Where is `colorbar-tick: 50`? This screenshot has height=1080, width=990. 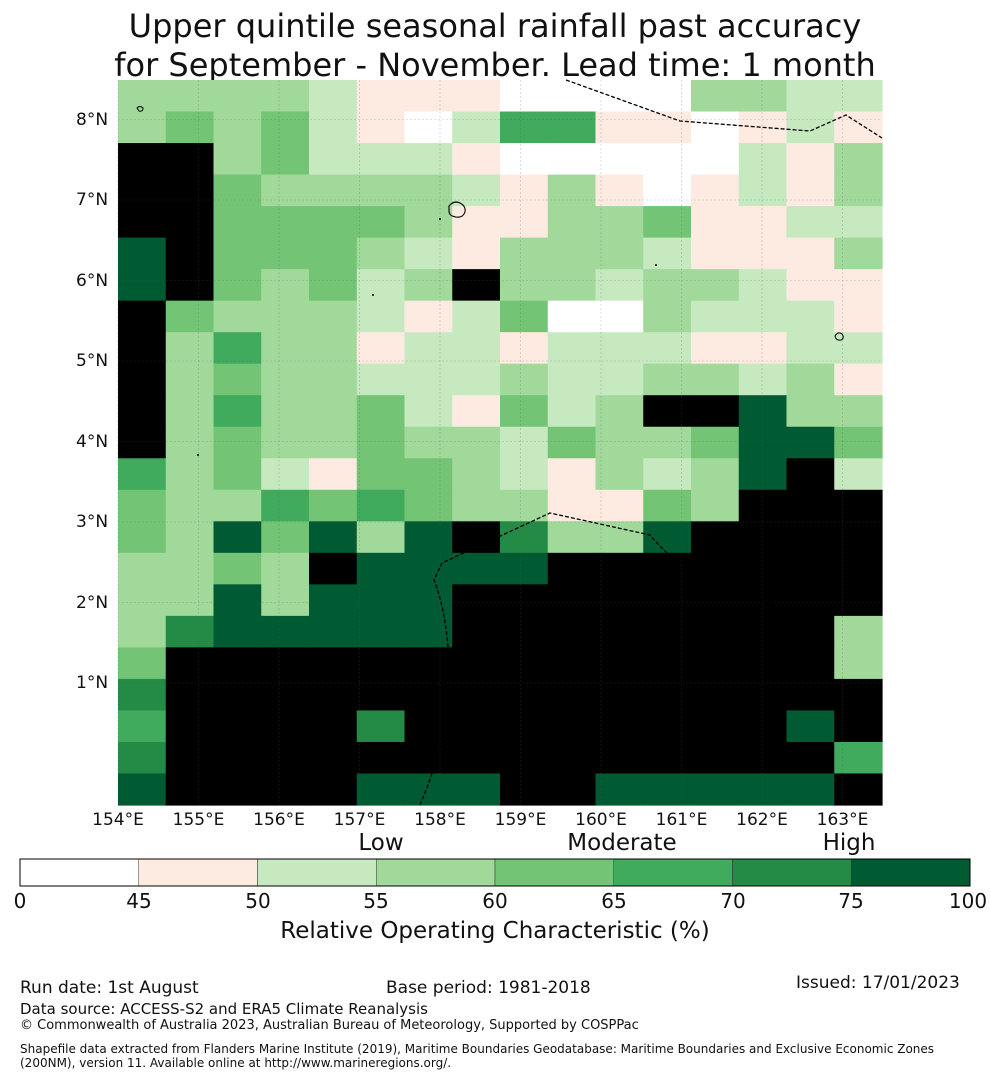
colorbar-tick: 50 is located at coordinates (258, 901).